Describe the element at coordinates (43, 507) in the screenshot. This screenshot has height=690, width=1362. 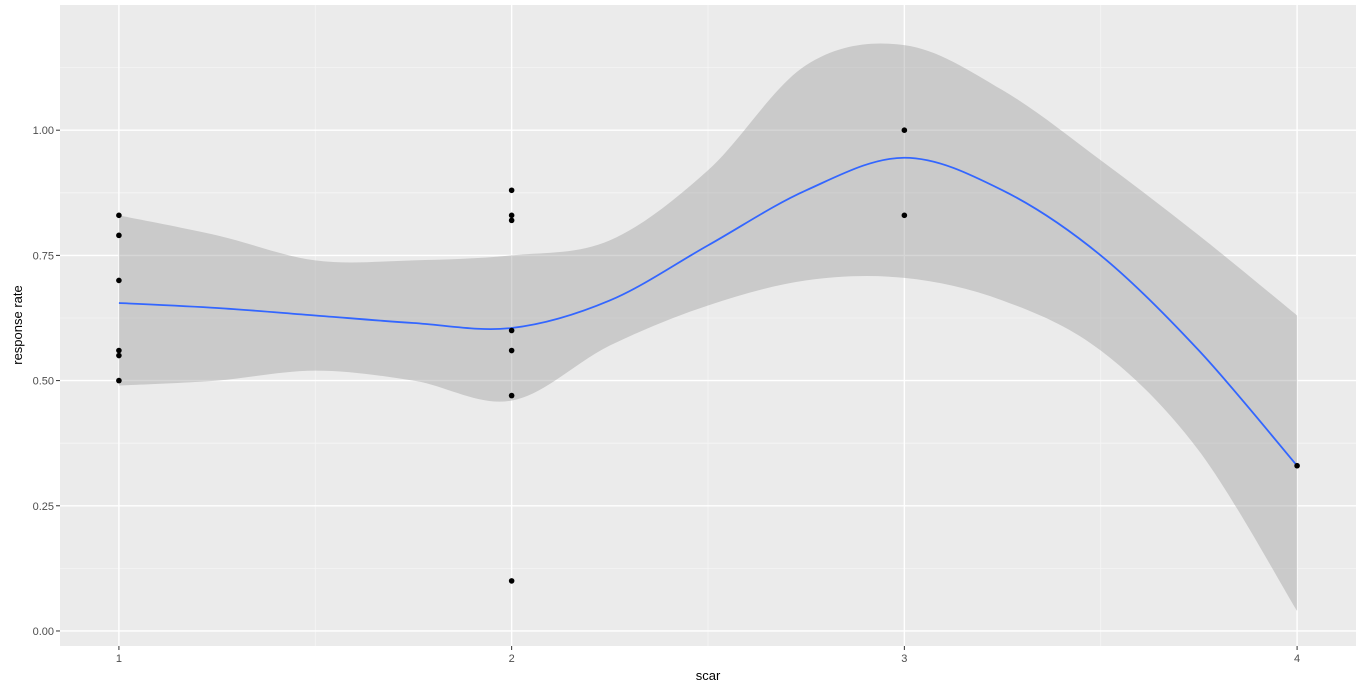
I see `y-tick-label: 0.25` at that location.